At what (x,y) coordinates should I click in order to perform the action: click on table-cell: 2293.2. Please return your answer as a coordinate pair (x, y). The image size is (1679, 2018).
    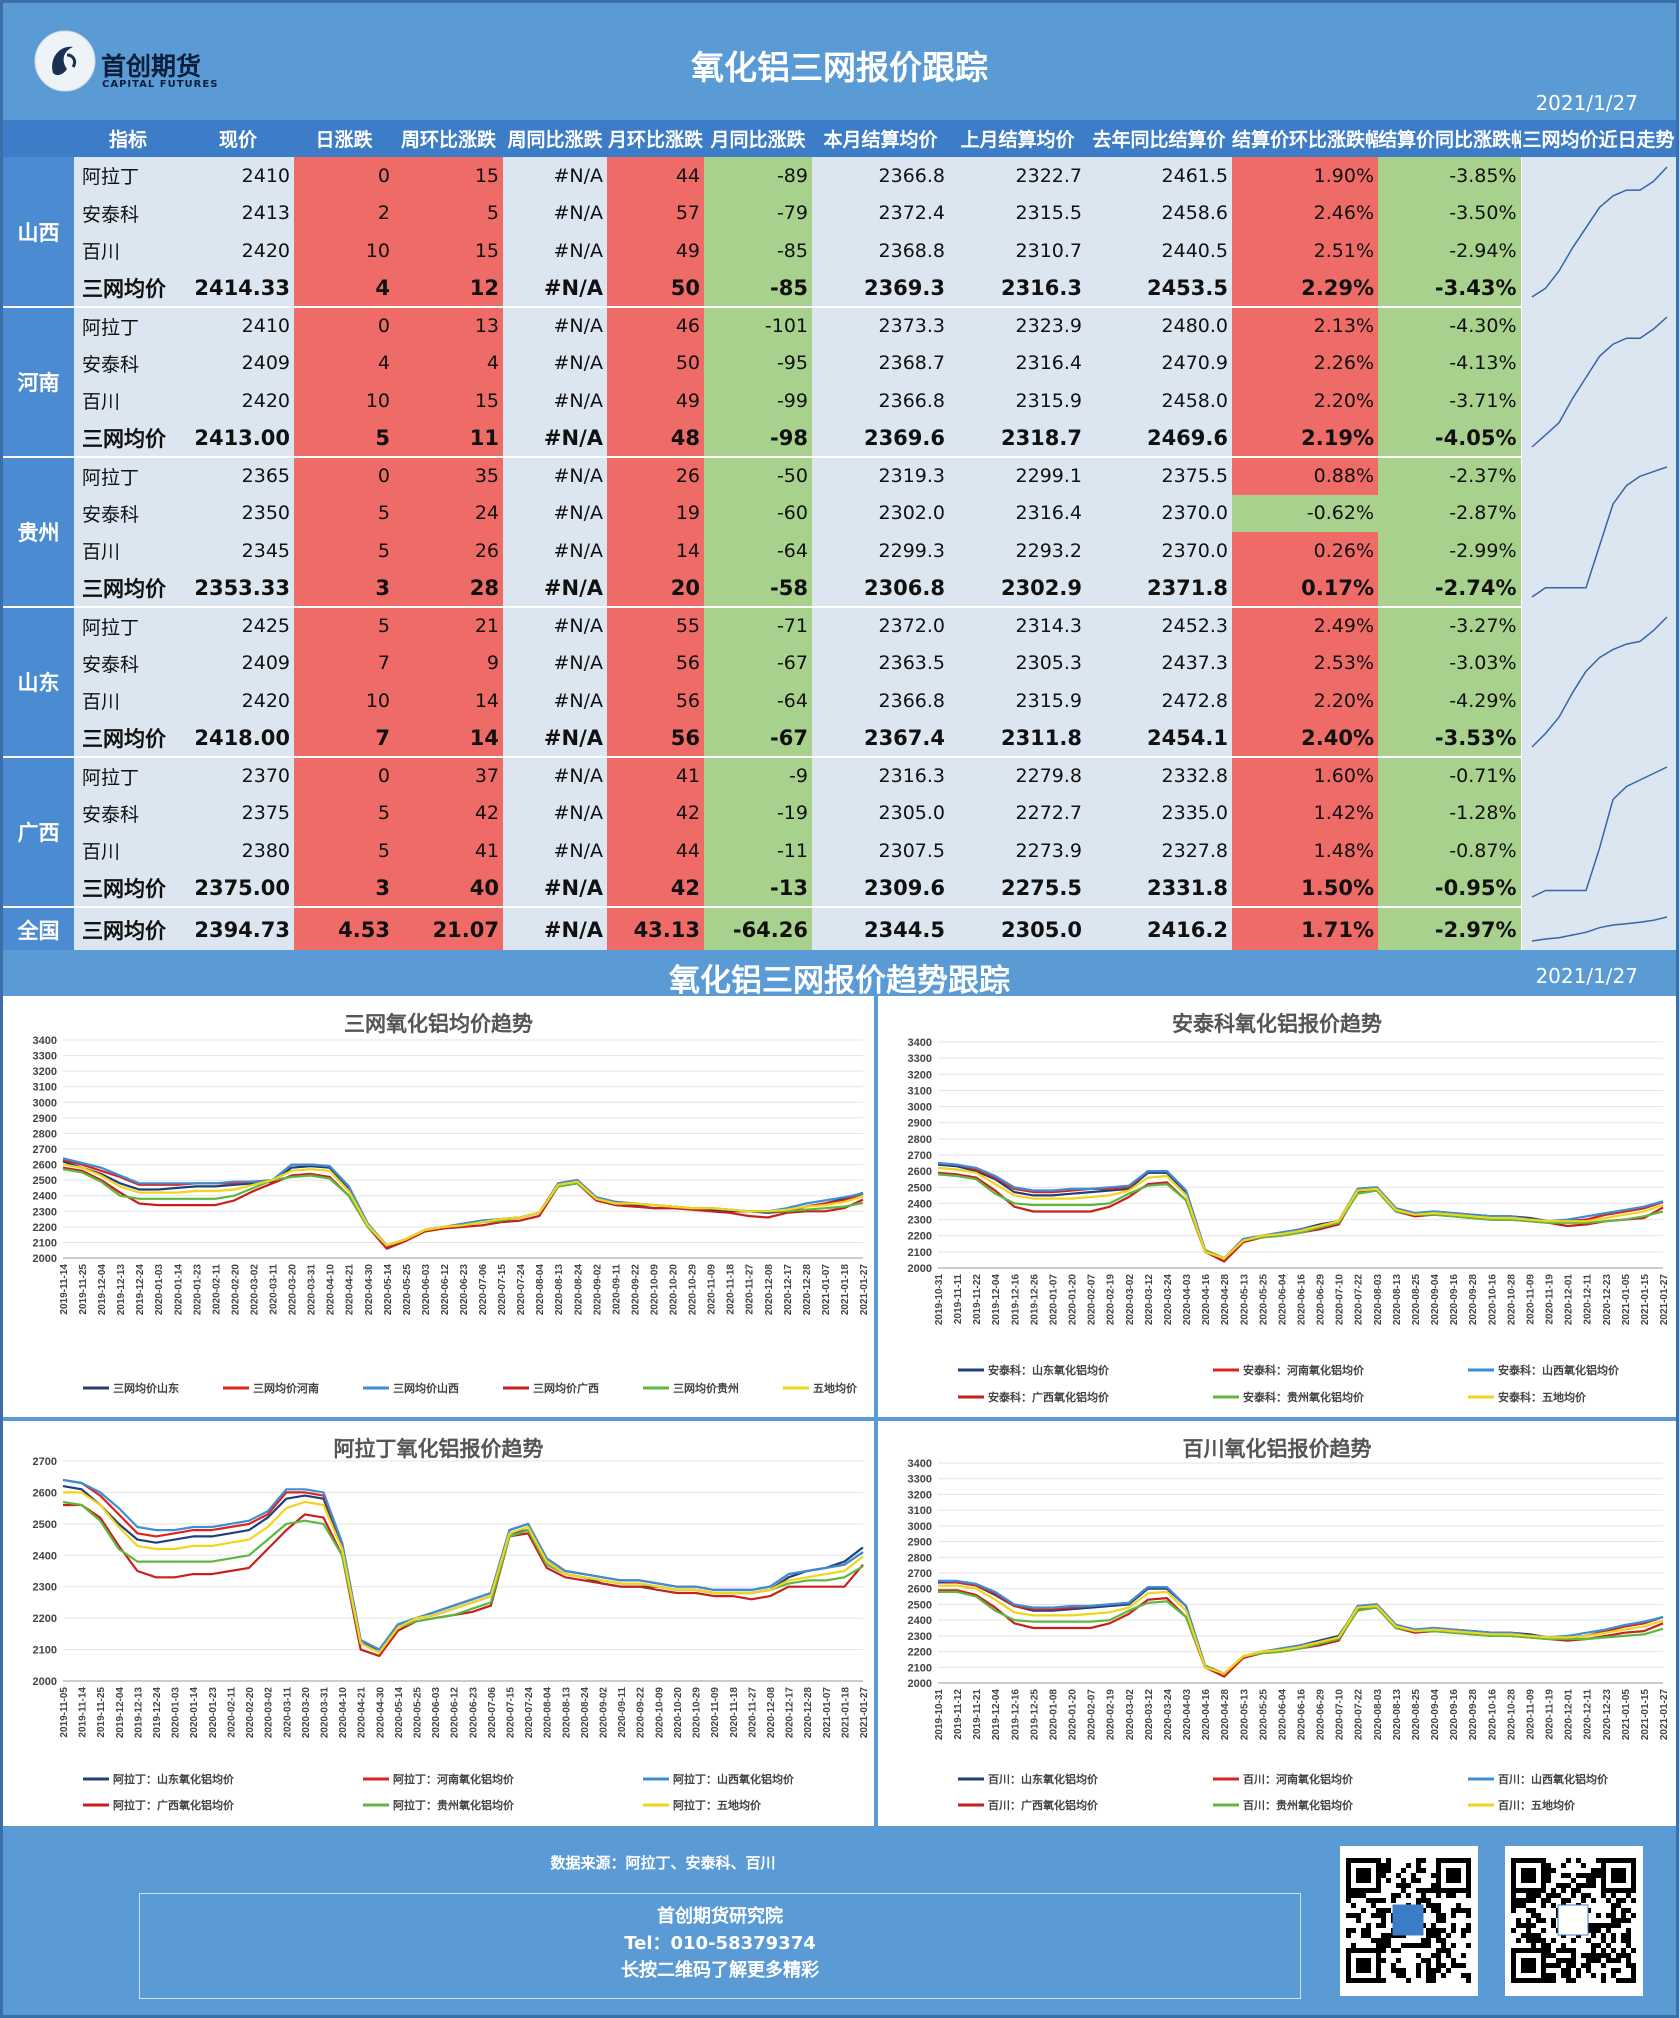
    Looking at the image, I should click on (1017, 551).